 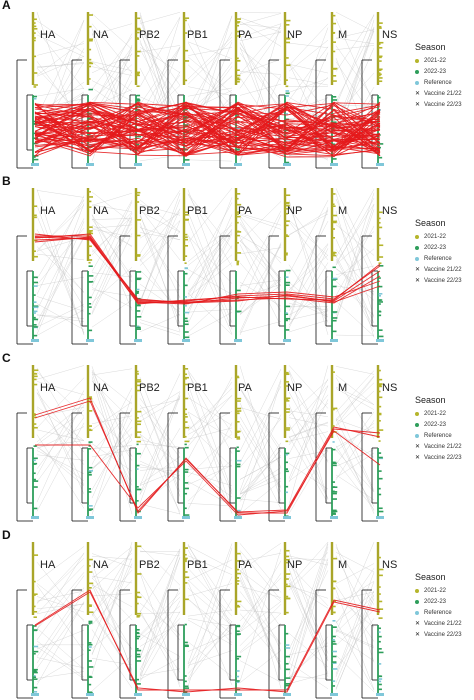 I want to click on segment-label-ns: NS, so click(x=389, y=565).